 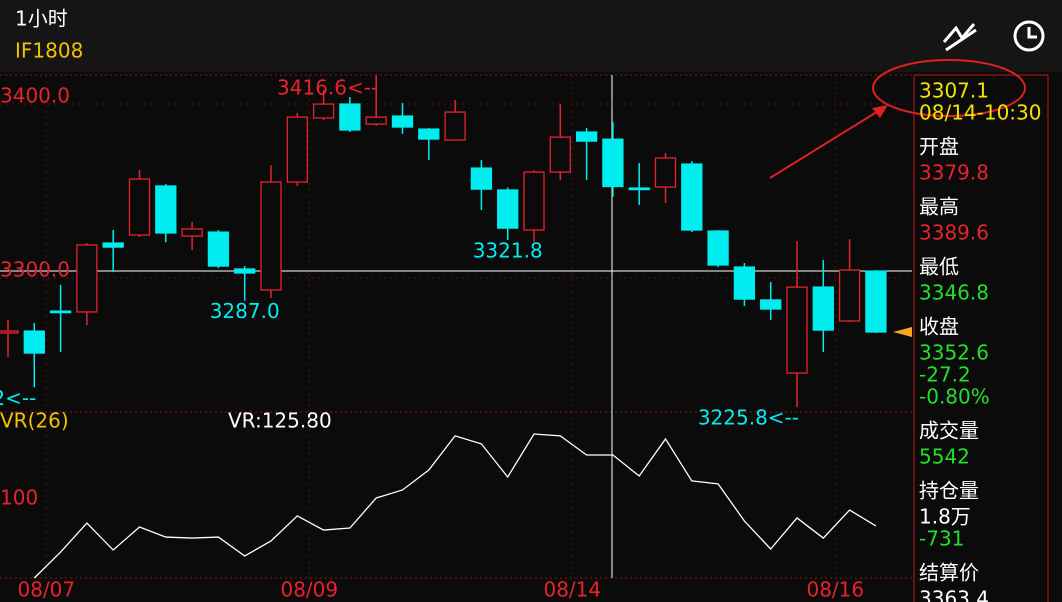 What do you see at coordinates (939, 327) in the screenshot?
I see `panel-label: 收盘` at bounding box center [939, 327].